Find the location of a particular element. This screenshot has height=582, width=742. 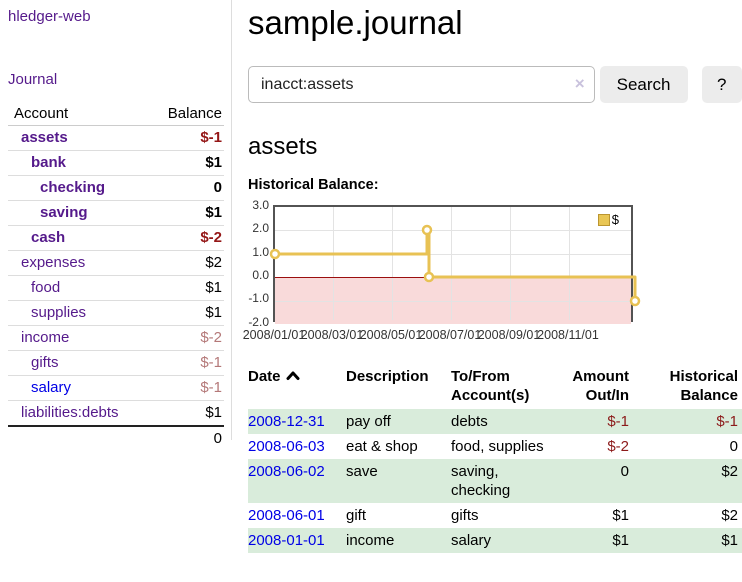

account-row: food $1 is located at coordinates (116, 288).